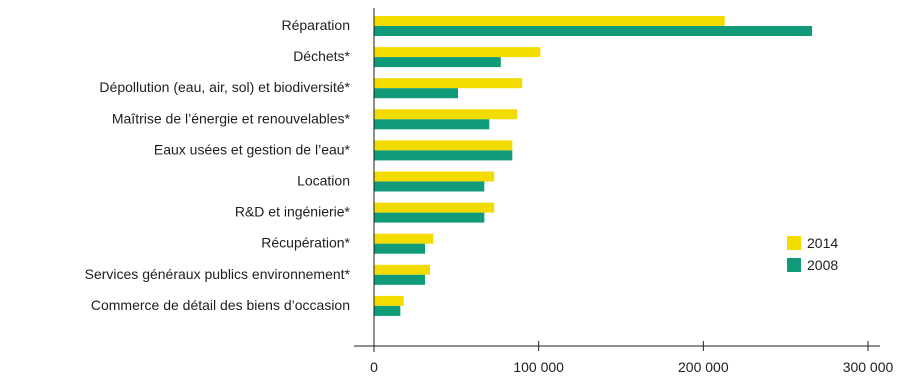 The width and height of the screenshot is (903, 377). What do you see at coordinates (632, 358) in the screenshot?
I see `x-axis-ticks: 0 100 000 200 000 300 000` at bounding box center [632, 358].